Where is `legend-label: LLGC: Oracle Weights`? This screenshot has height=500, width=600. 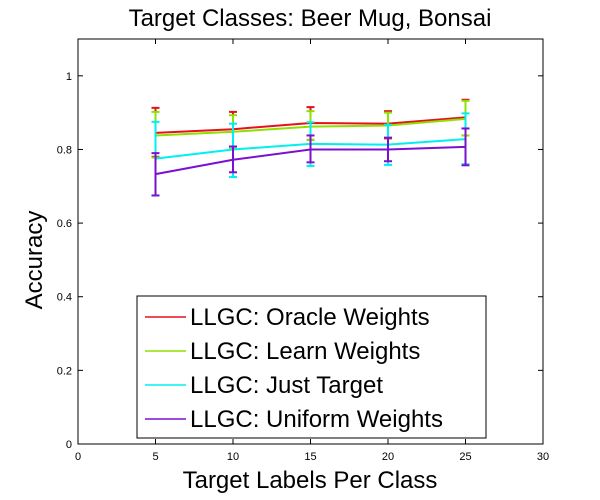 legend-label: LLGC: Oracle Weights is located at coordinates (310, 317).